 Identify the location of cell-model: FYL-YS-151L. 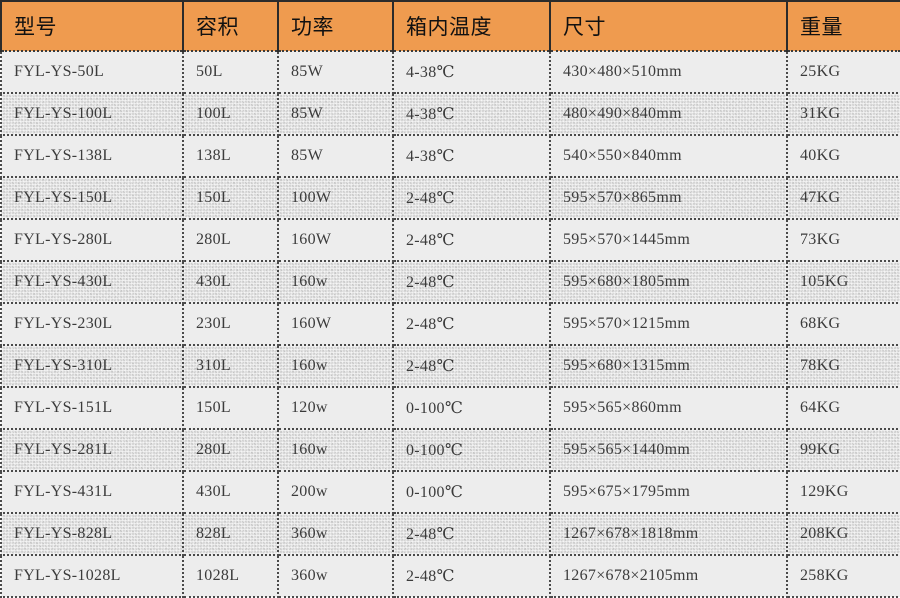
(92, 408).